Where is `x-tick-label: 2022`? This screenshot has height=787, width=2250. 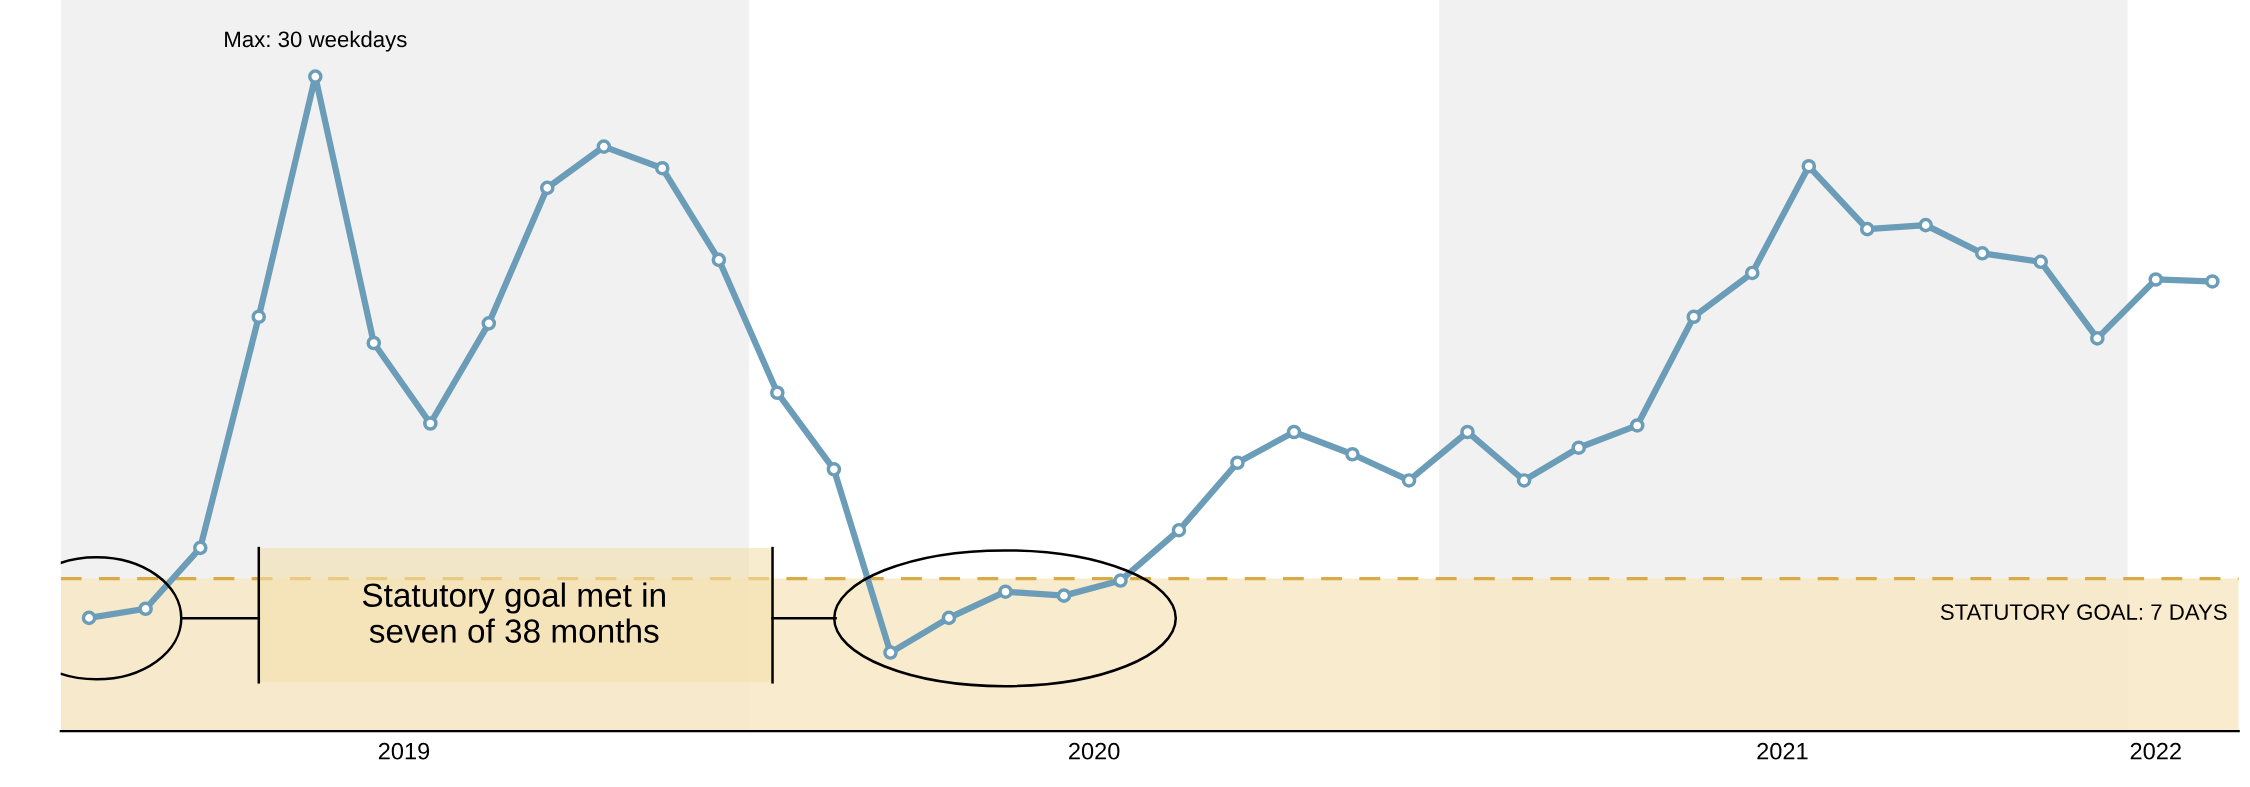
x-tick-label: 2022 is located at coordinates (2155, 751).